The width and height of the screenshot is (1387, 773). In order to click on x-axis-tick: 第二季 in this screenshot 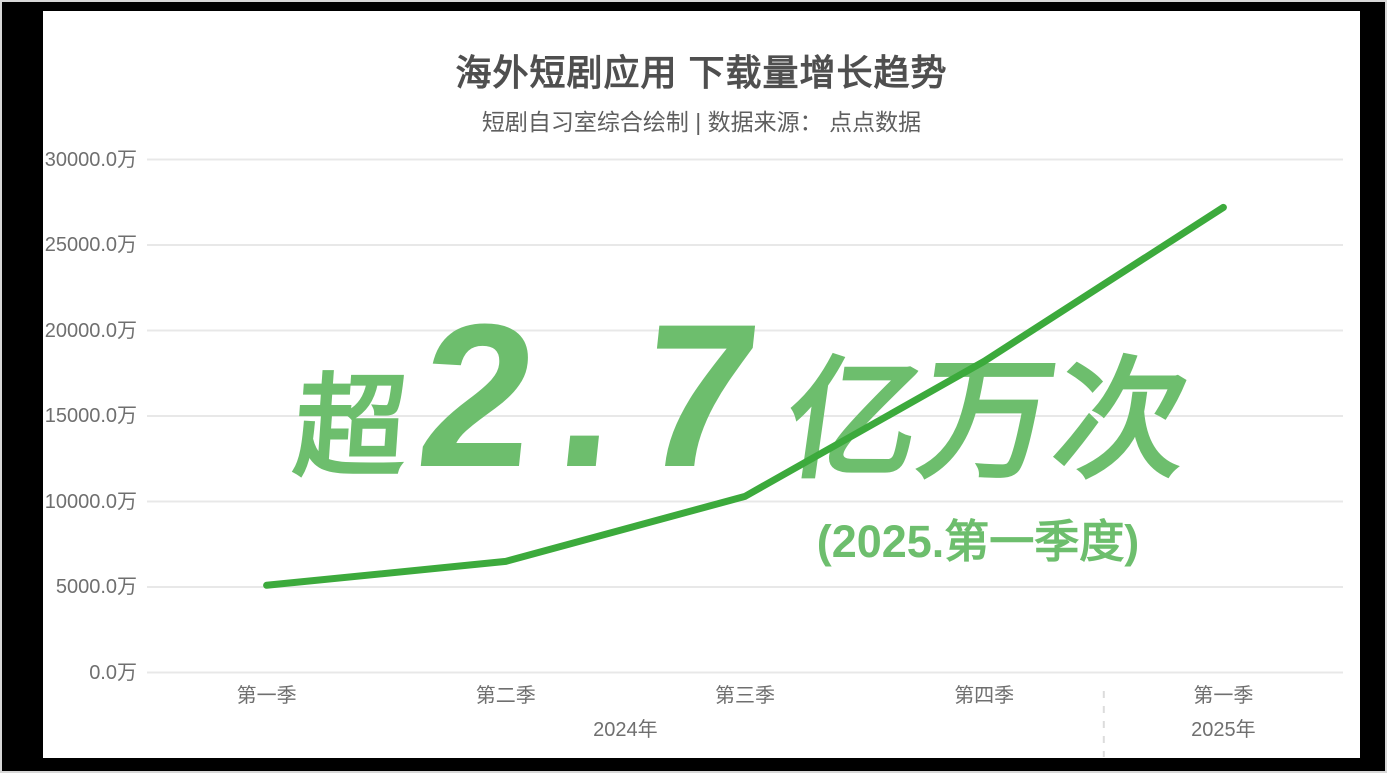, I will do `click(505, 696)`.